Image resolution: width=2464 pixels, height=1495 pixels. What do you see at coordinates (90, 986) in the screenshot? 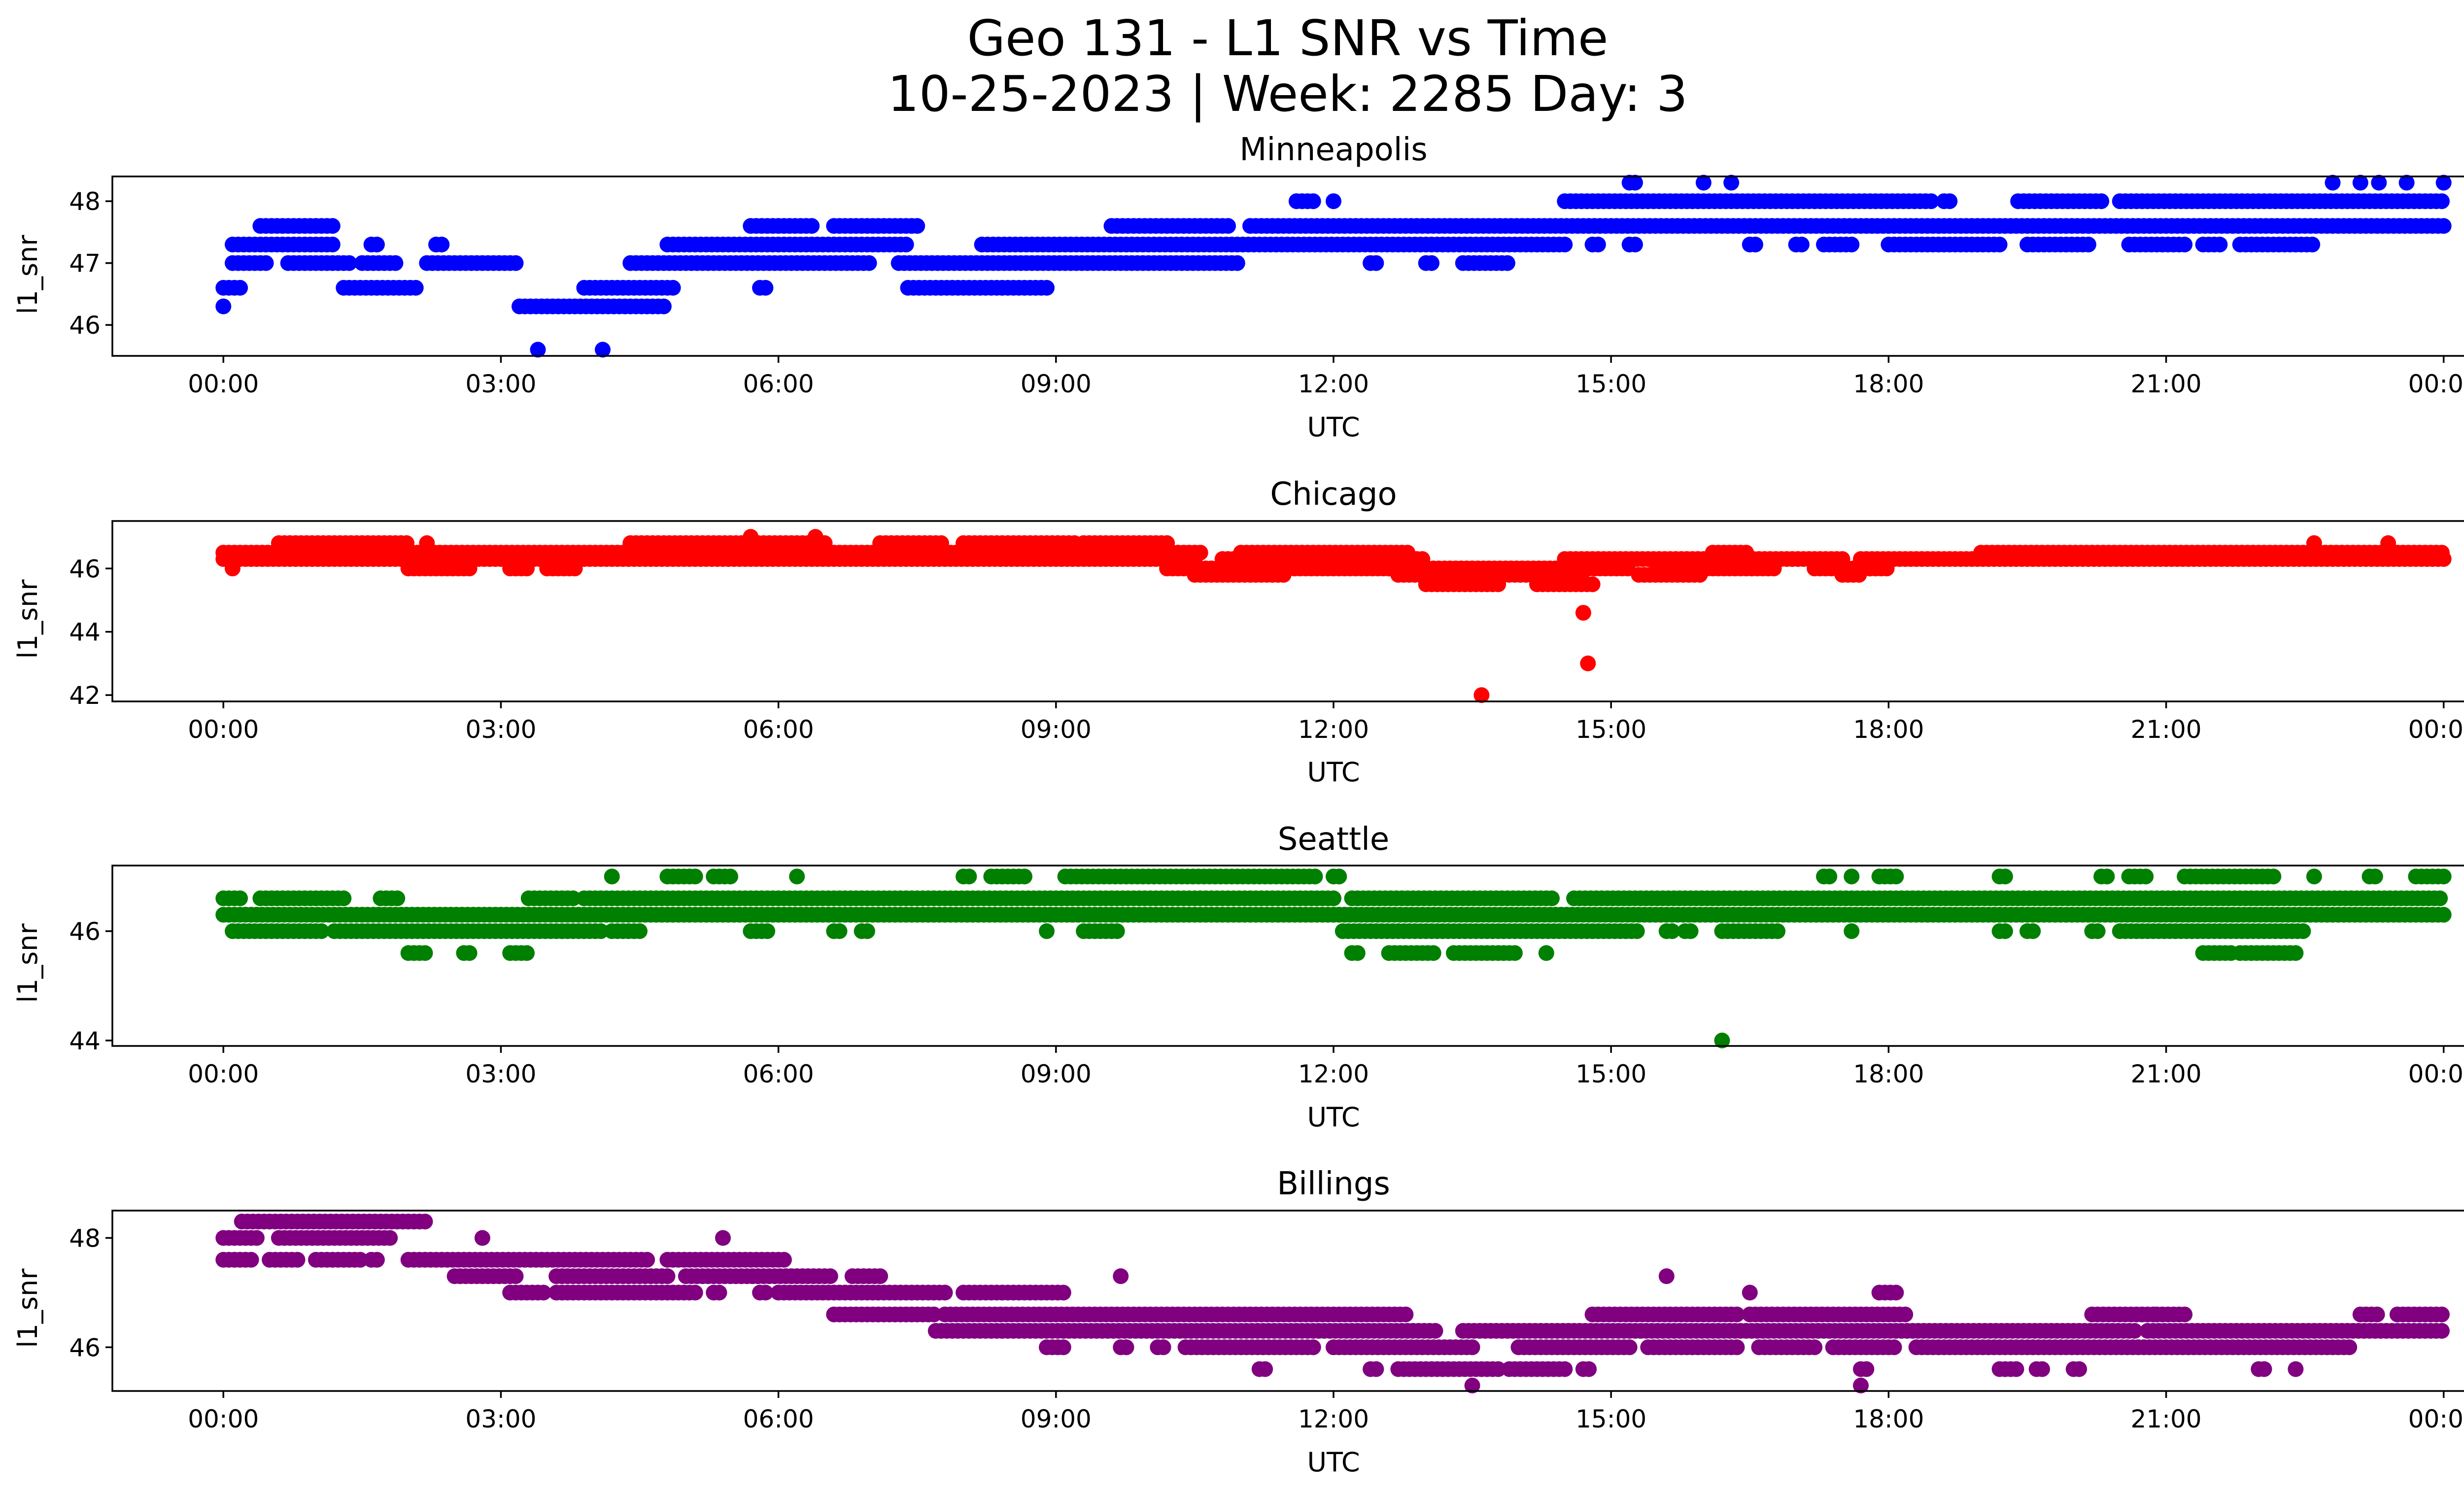
I see `y-ticks: 44 46` at bounding box center [90, 986].